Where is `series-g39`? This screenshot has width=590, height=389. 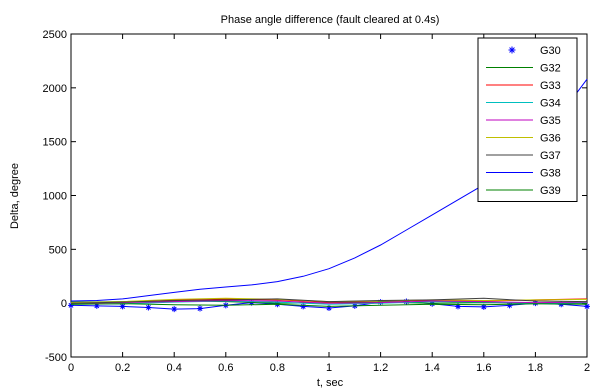 series-g39 is located at coordinates (329, 305).